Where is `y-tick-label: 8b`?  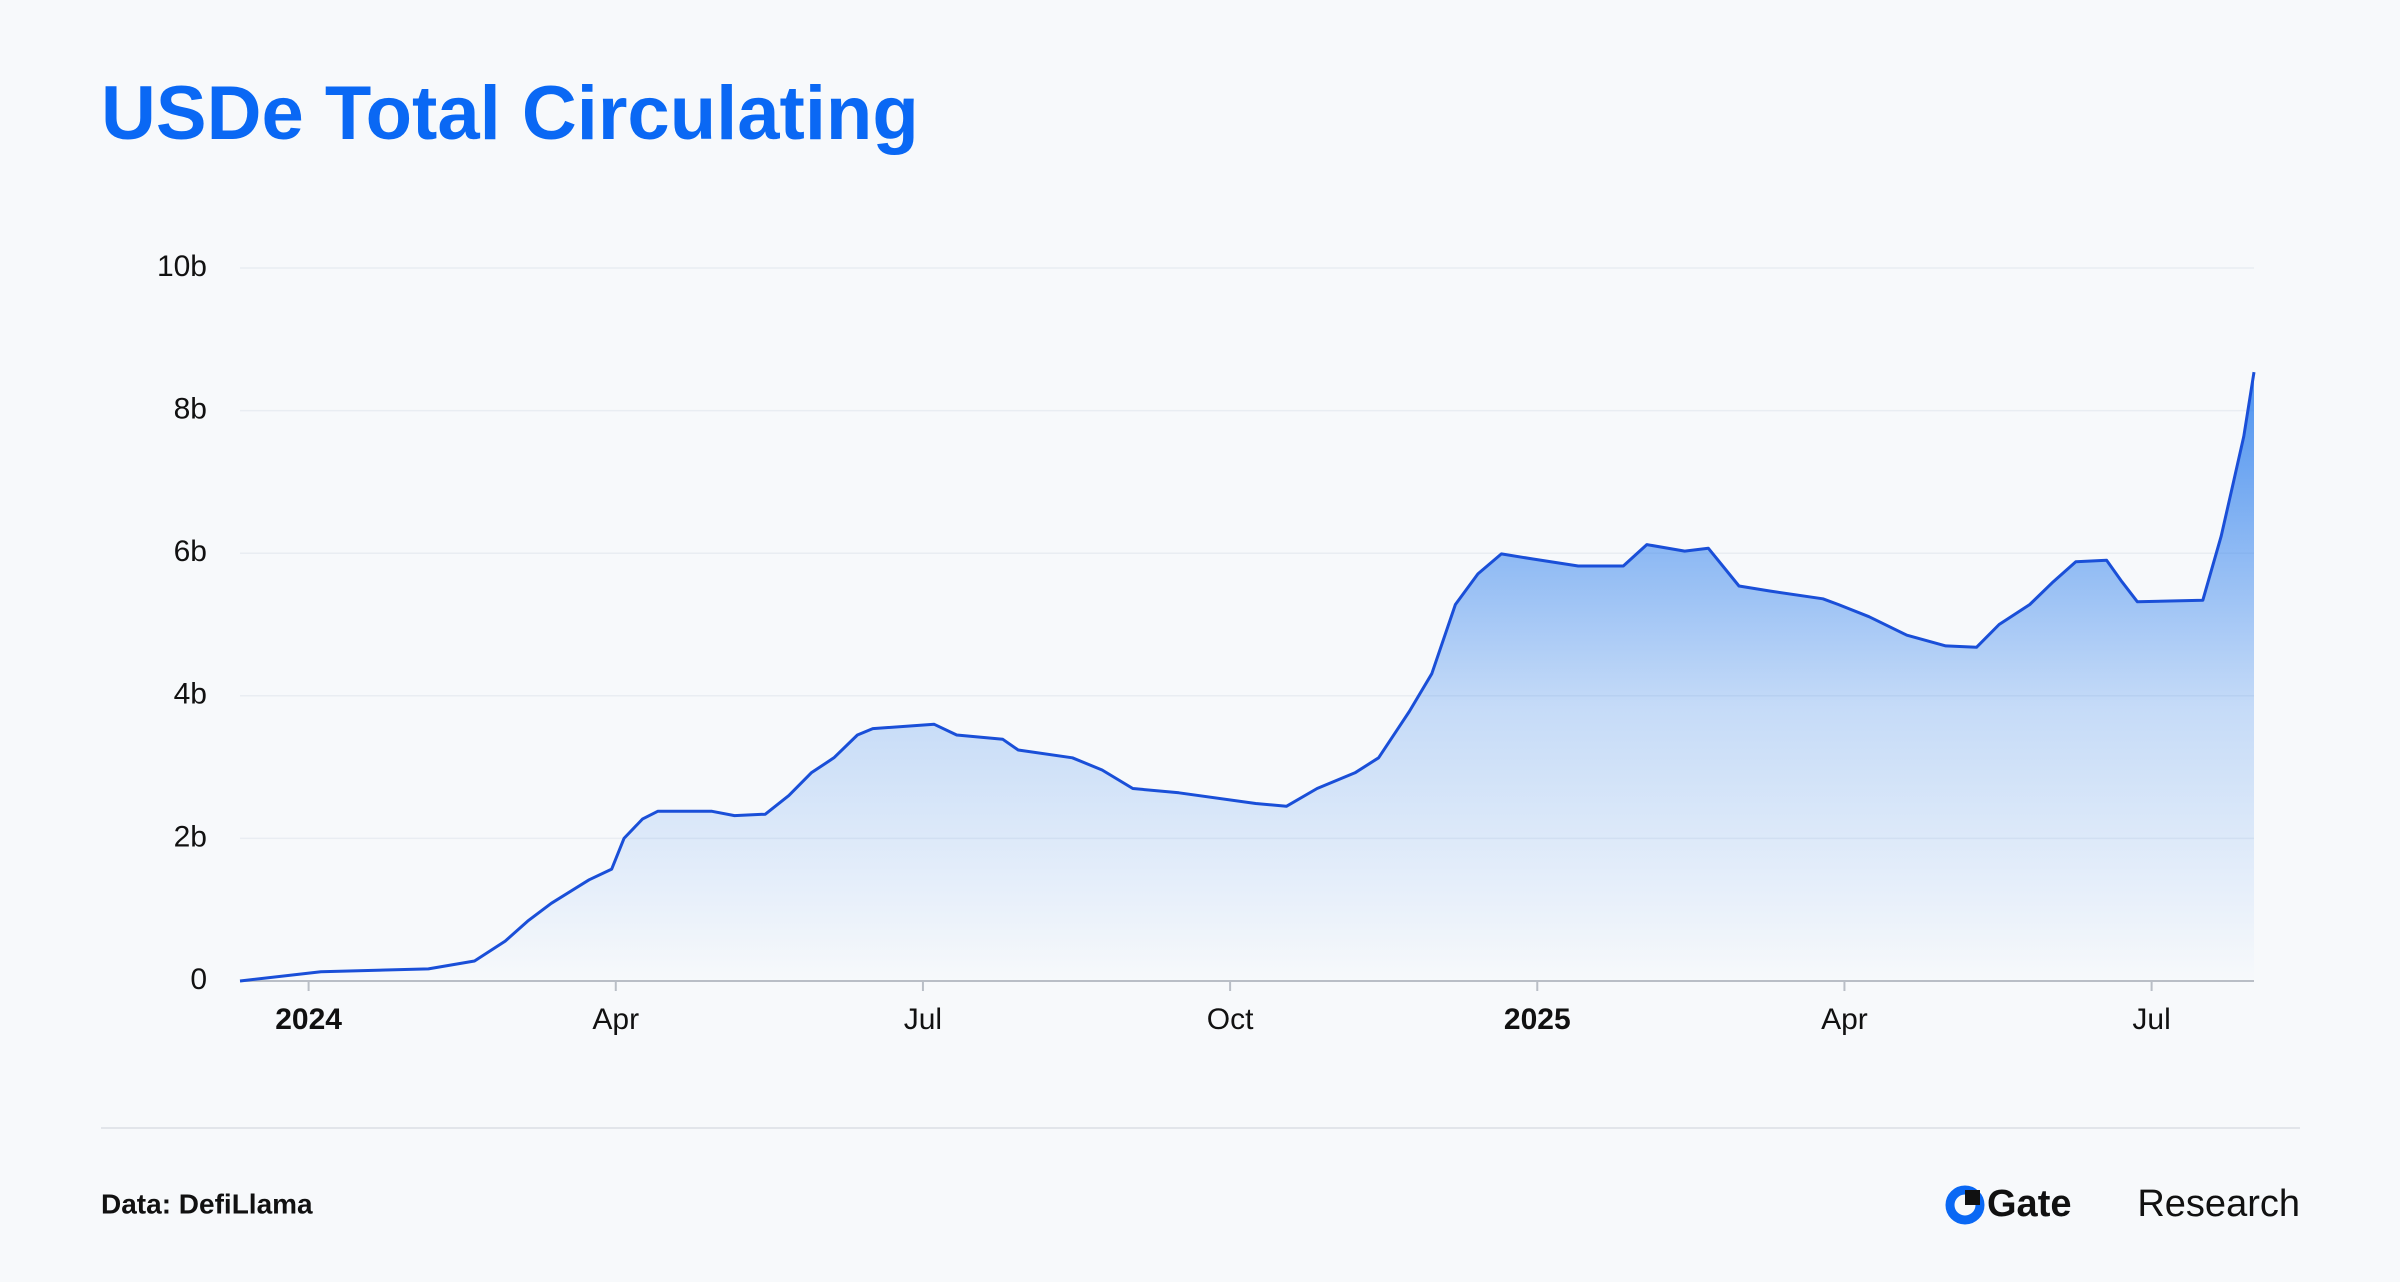 y-tick-label: 8b is located at coordinates (190, 409).